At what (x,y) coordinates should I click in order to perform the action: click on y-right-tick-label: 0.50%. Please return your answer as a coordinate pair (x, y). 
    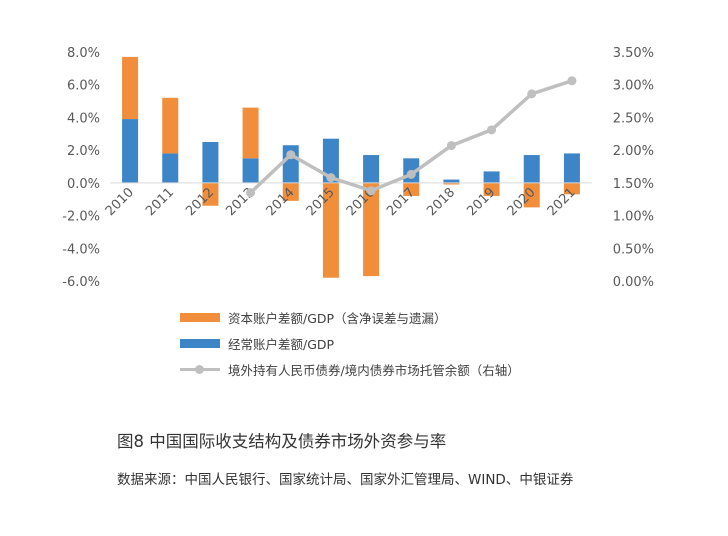
    Looking at the image, I should click on (633, 249).